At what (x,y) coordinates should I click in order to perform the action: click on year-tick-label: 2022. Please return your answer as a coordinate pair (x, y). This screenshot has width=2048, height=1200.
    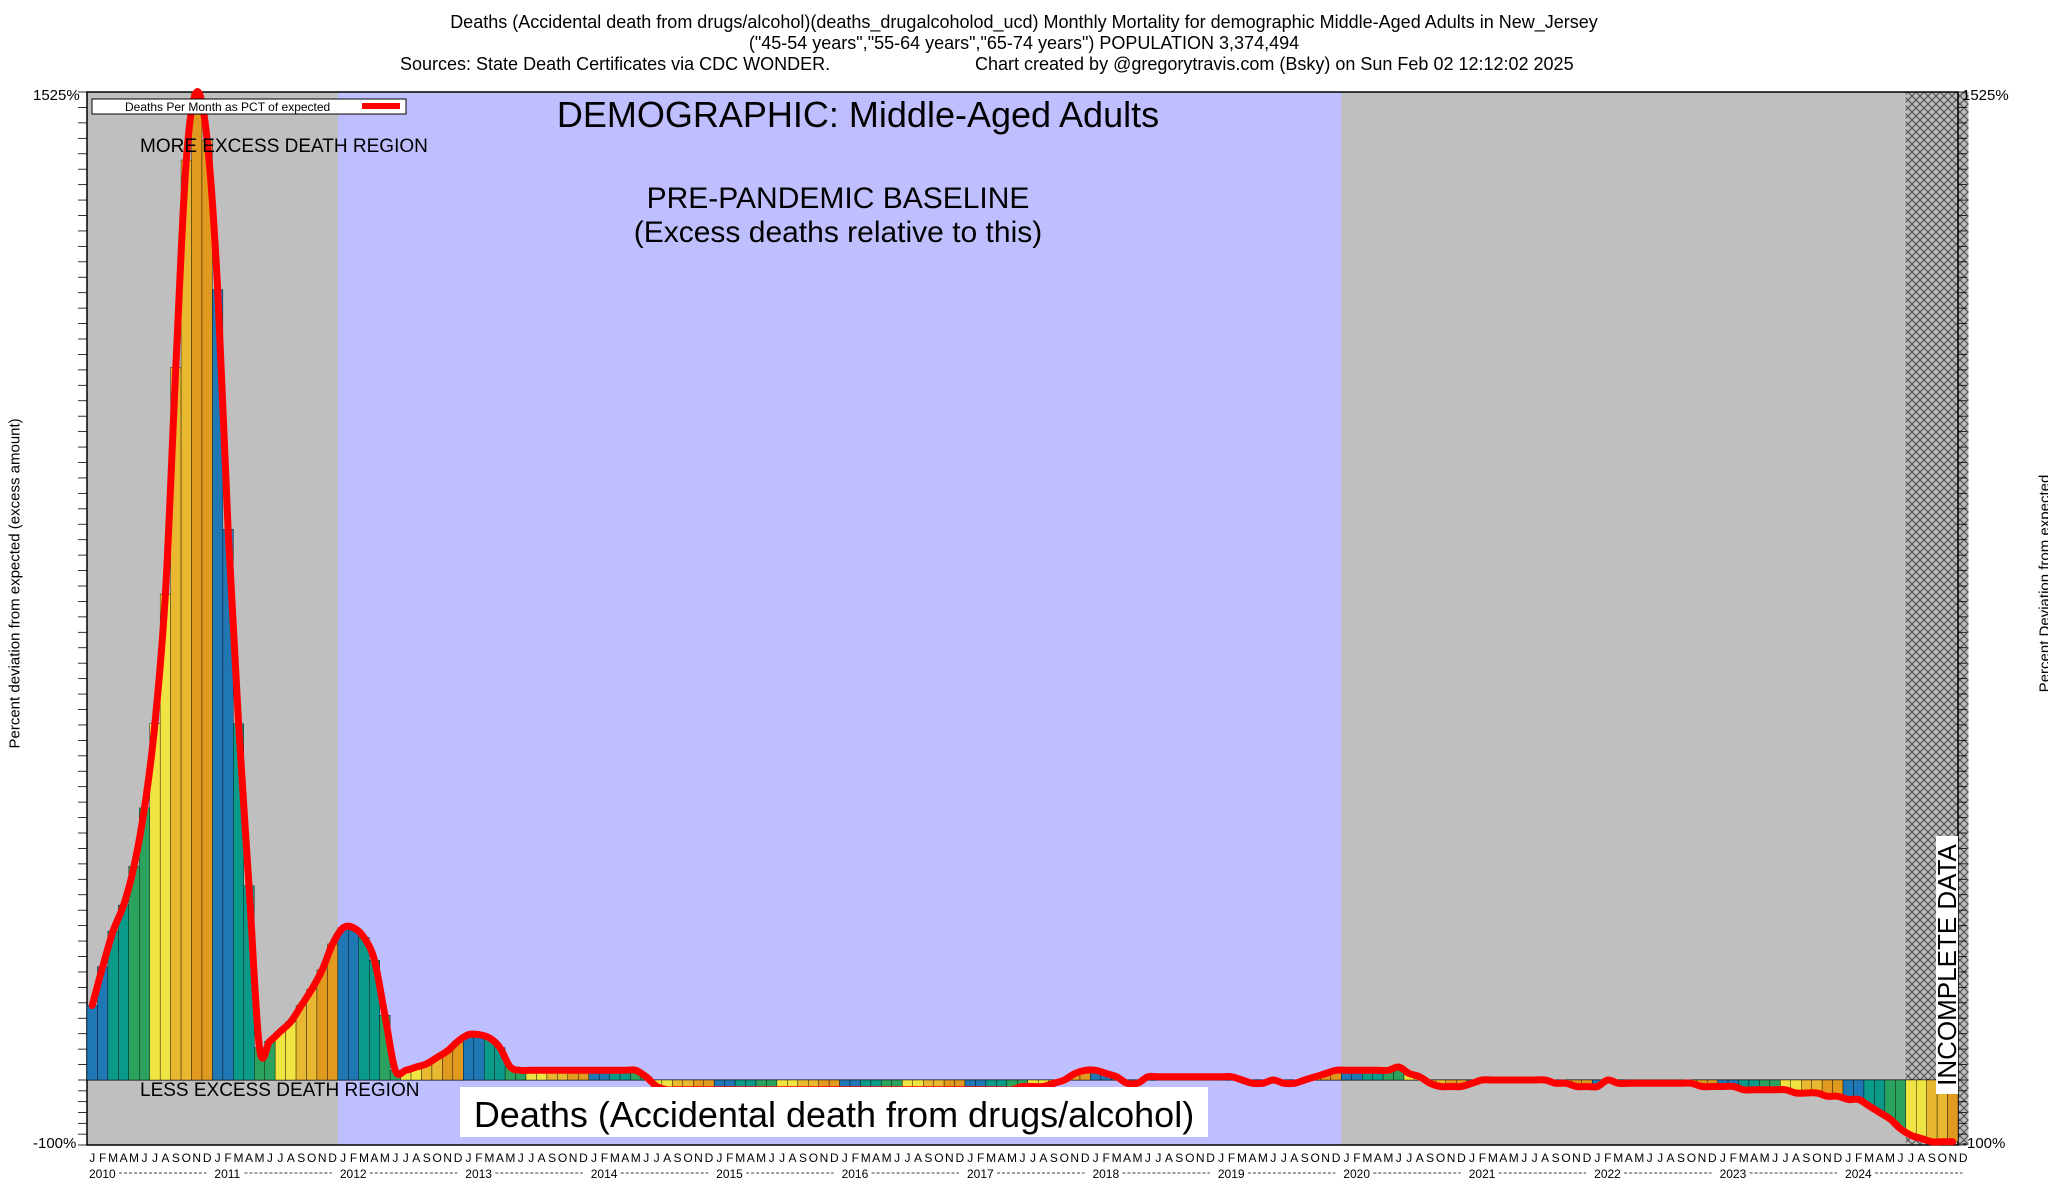
    Looking at the image, I should click on (1607, 1174).